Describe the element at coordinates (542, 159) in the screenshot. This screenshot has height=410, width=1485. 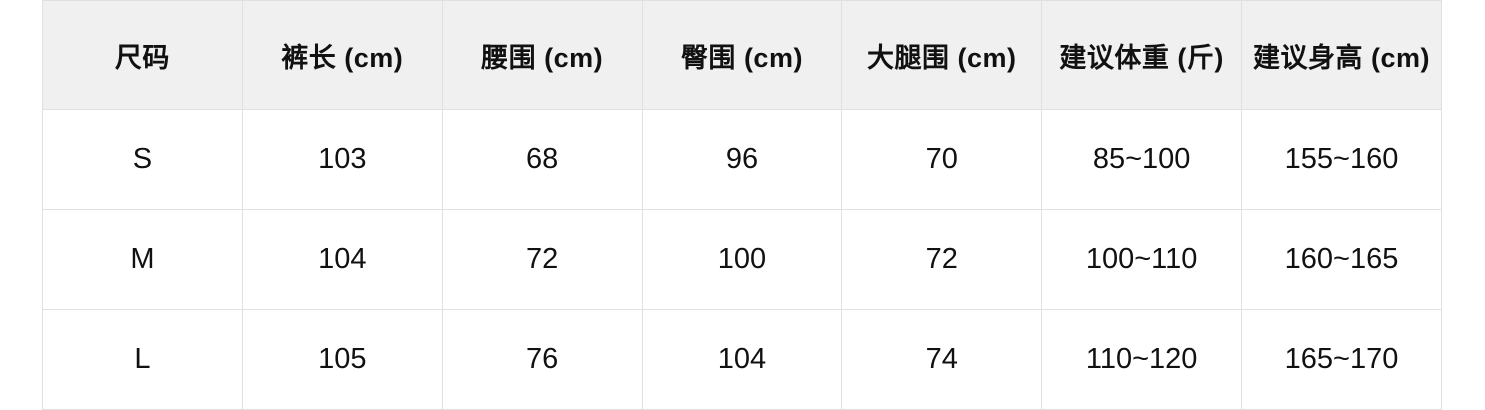
I see `cell-waist: 68` at that location.